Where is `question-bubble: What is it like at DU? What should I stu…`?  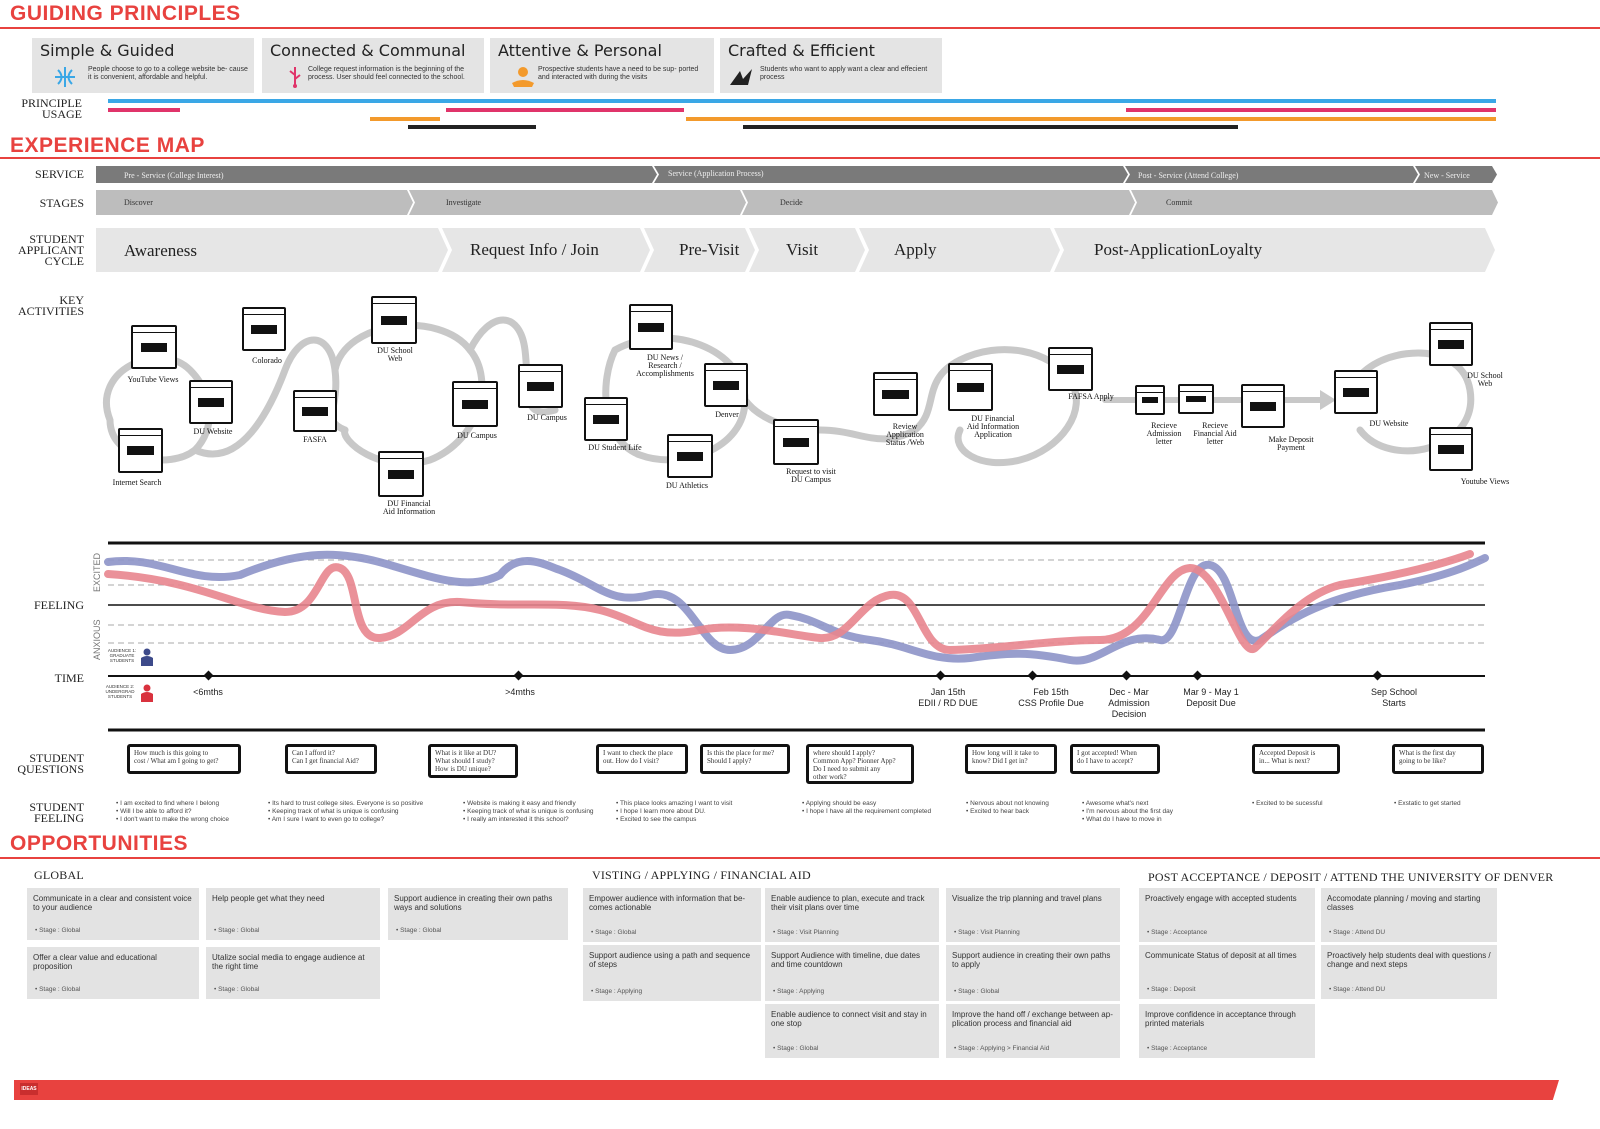
question-bubble: What is it like at DU? What should I stu… is located at coordinates (473, 761).